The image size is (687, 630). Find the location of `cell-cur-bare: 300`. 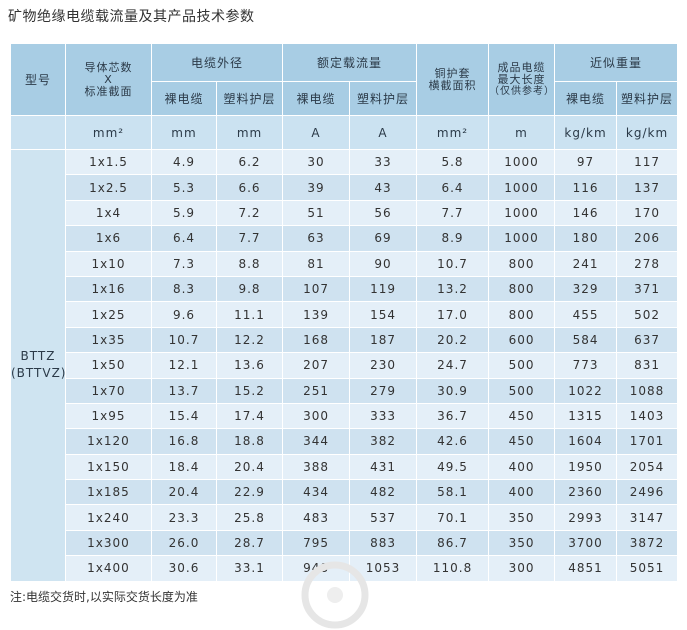

cell-cur-bare: 300 is located at coordinates (316, 416).